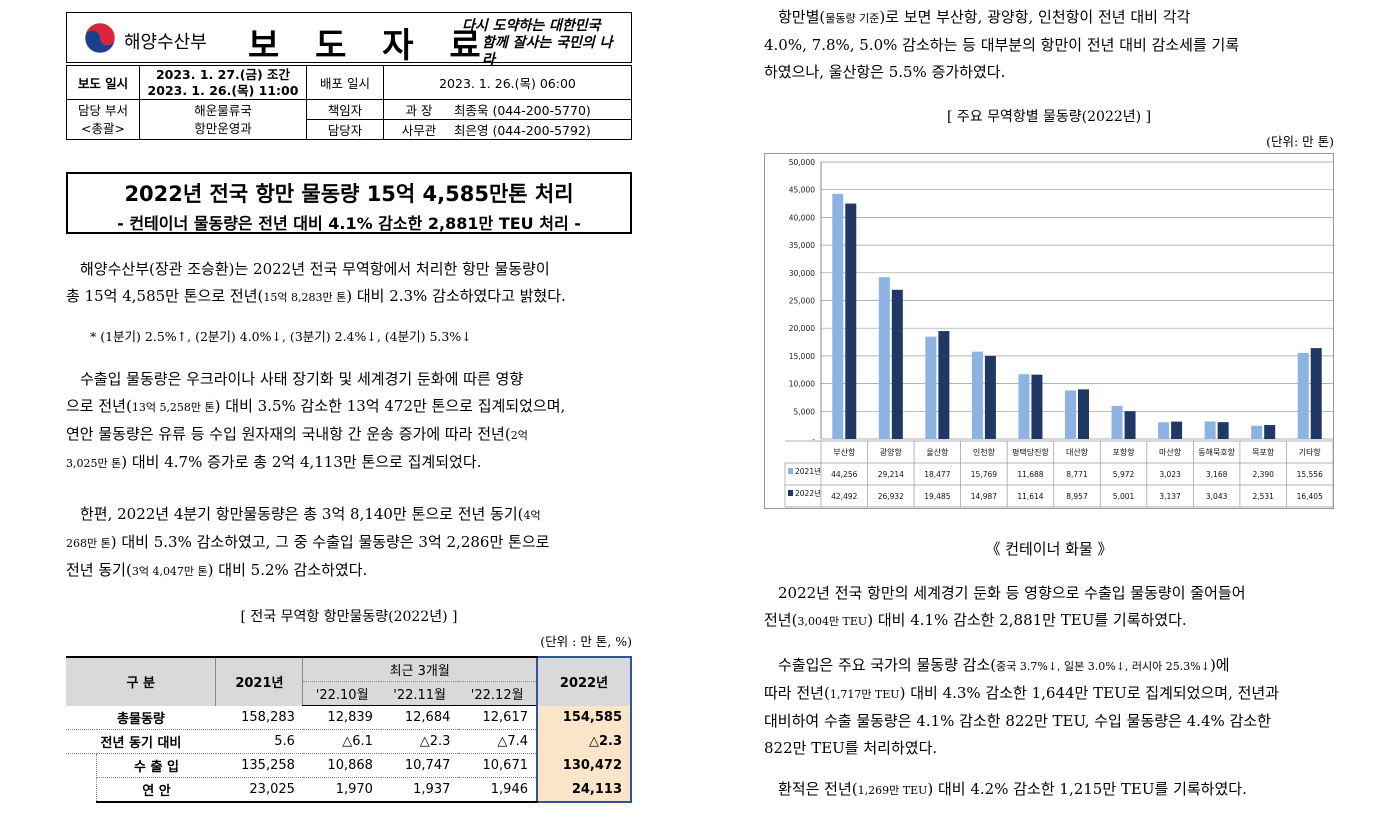 The width and height of the screenshot is (1395, 830). Describe the element at coordinates (937, 452) in the screenshot. I see `x-tick-label: 울산항` at that location.